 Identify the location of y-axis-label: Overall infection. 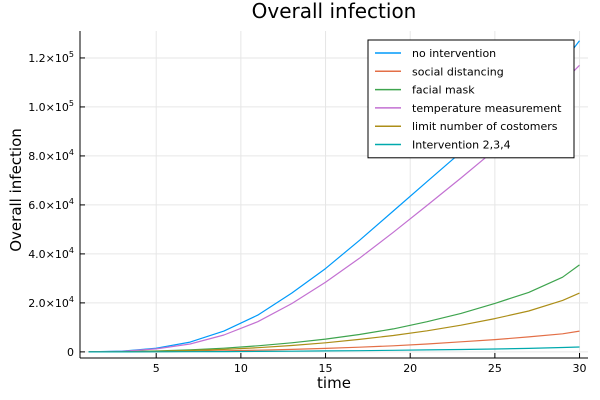
(16, 190).